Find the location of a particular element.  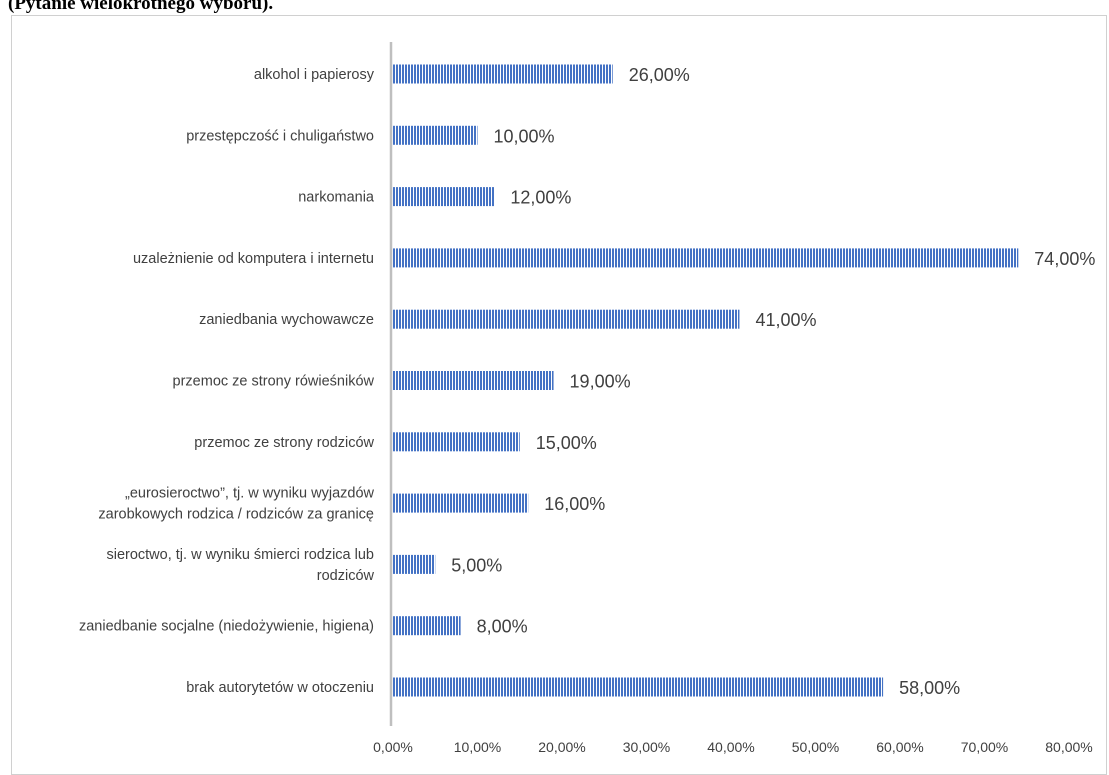

category-label: uzależnienie od komputera i internetu is located at coordinates (253, 259).